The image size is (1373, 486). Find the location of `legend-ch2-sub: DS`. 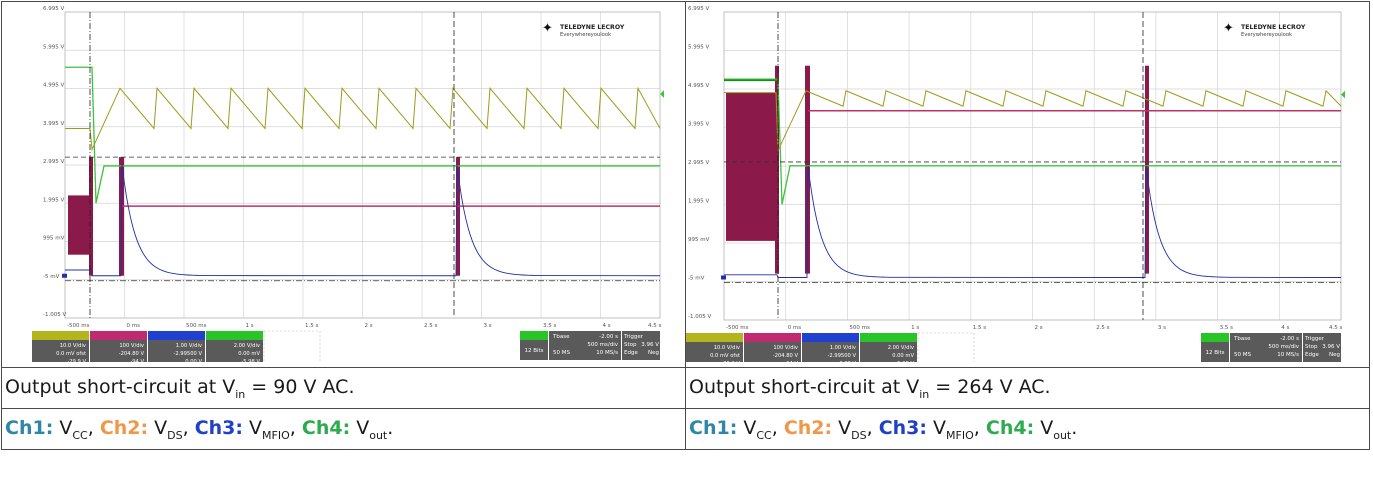

legend-ch2-sub: DS is located at coordinates (175, 435).